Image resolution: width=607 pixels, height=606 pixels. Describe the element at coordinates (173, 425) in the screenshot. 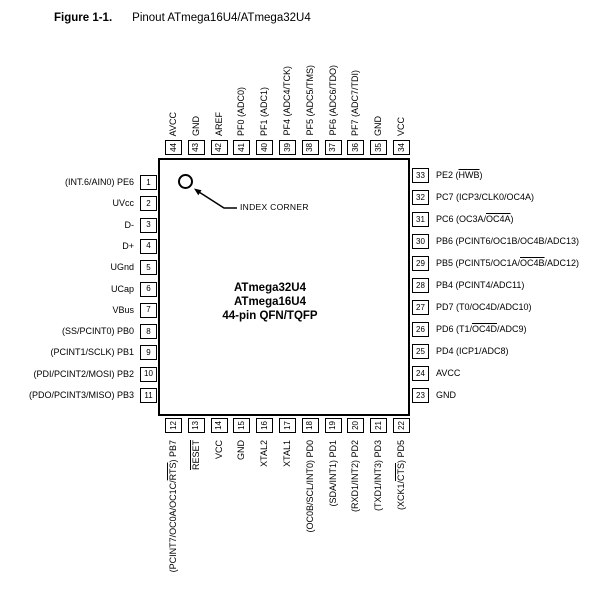

I see `pin-12-number: 12` at that location.